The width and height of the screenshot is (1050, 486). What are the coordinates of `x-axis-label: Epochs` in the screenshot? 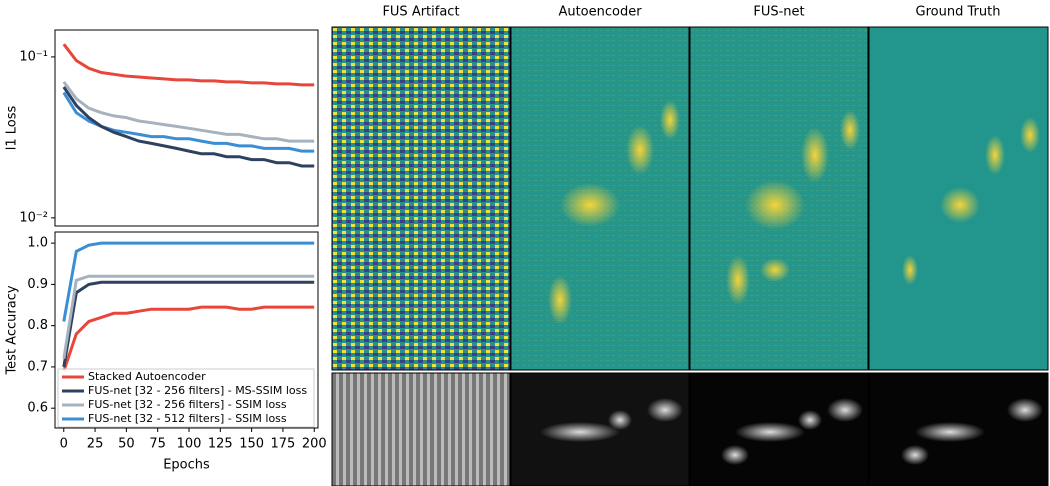 It's located at (186, 465).